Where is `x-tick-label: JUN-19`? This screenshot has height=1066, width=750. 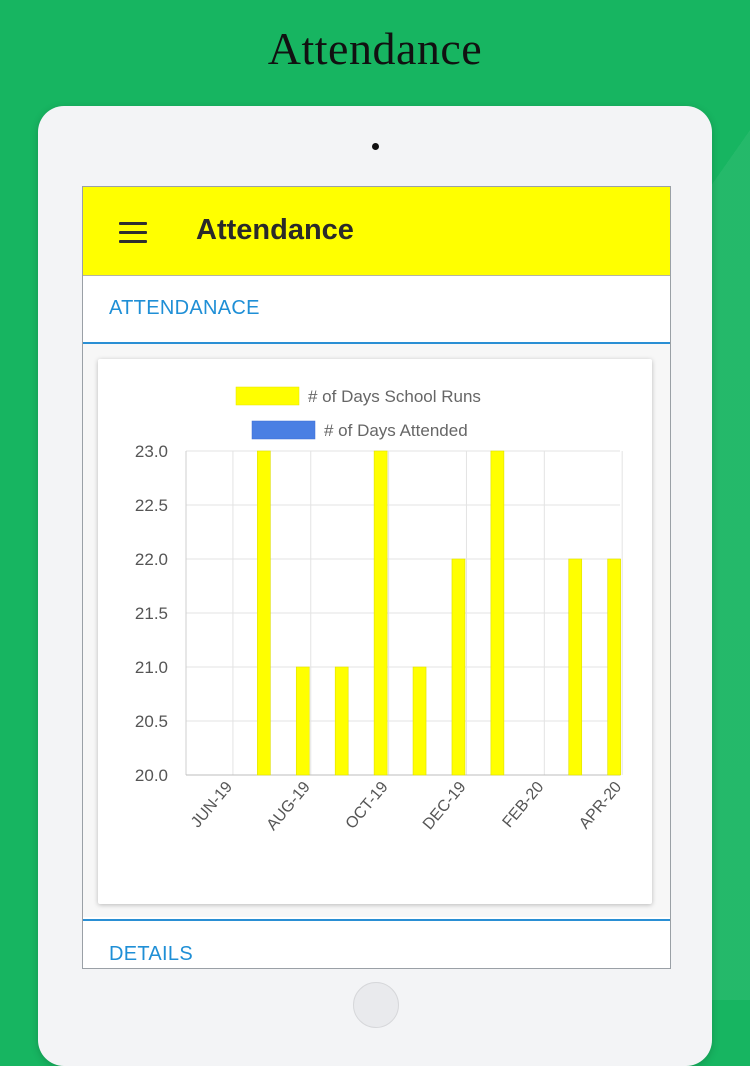
x-tick-label: JUN-19 is located at coordinates (212, 805).